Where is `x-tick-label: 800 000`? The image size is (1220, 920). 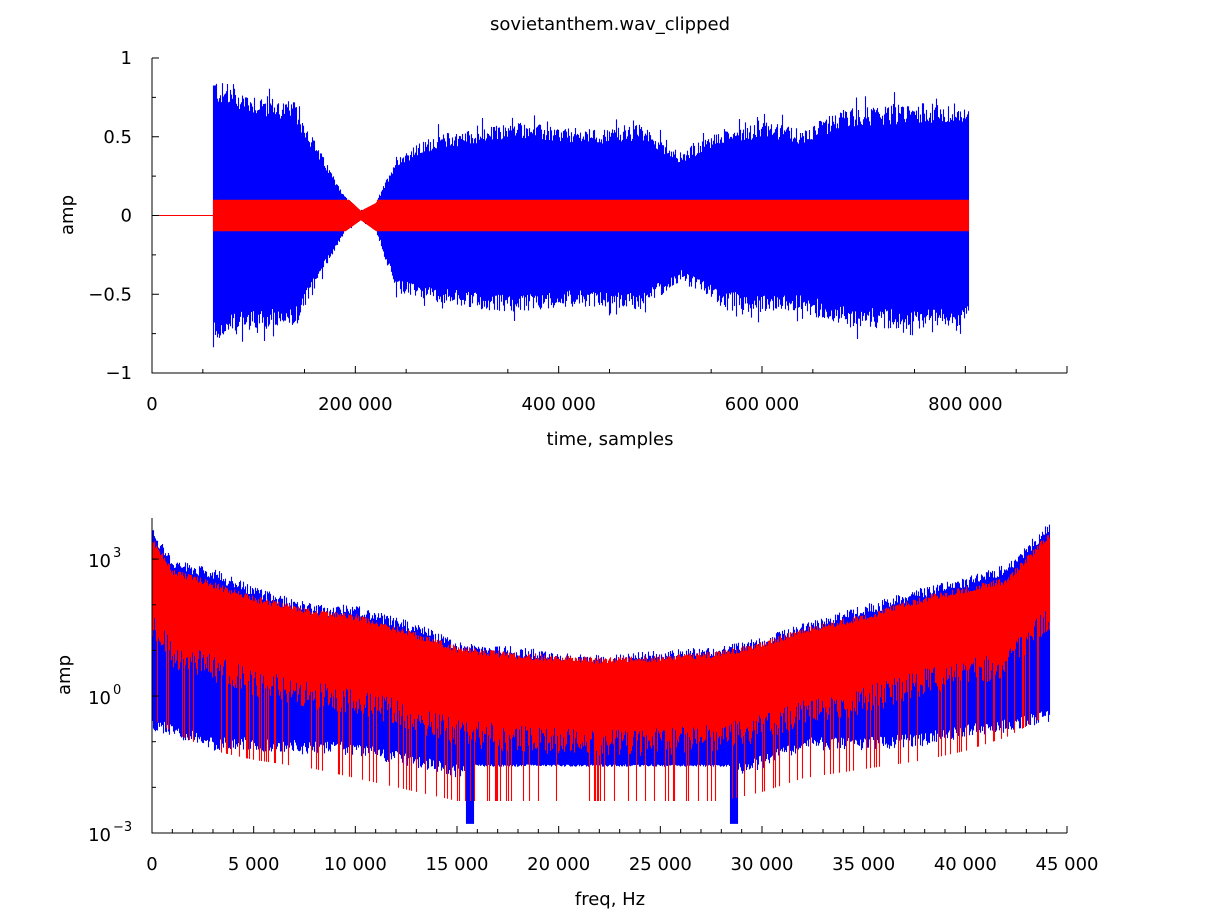
x-tick-label: 800 000 is located at coordinates (965, 404).